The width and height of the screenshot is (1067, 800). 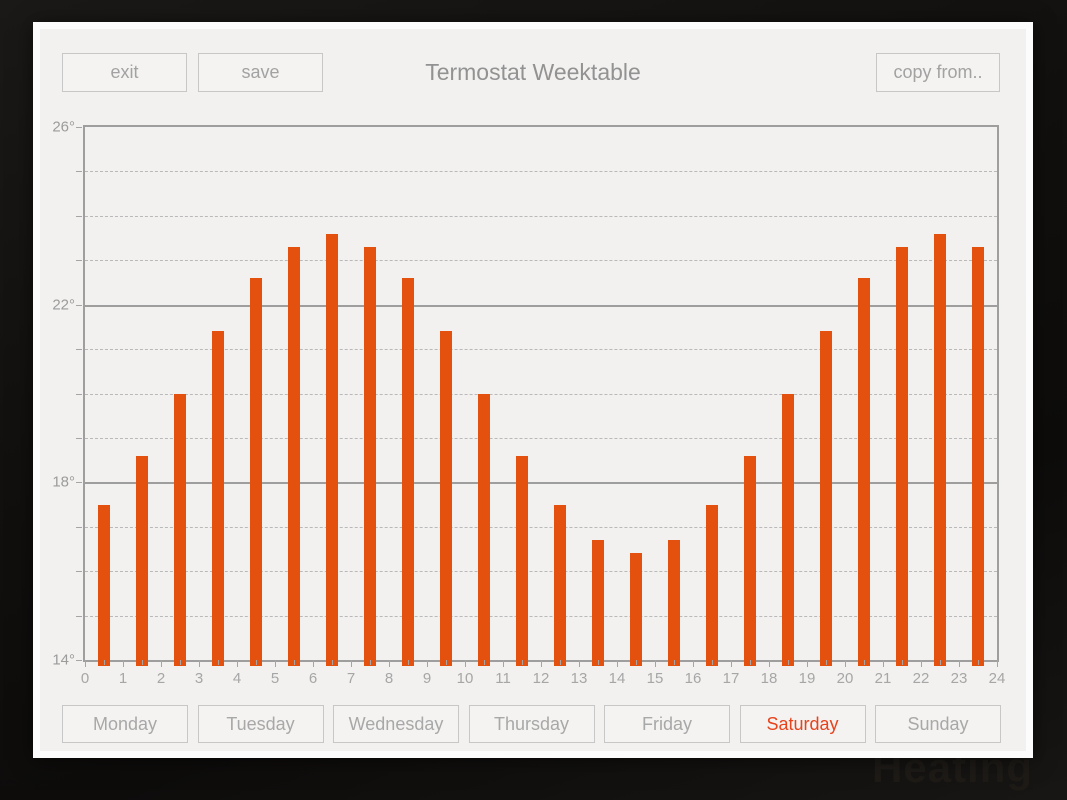 What do you see at coordinates (396, 724) in the screenshot?
I see `tab-wednesday: Wednesday` at bounding box center [396, 724].